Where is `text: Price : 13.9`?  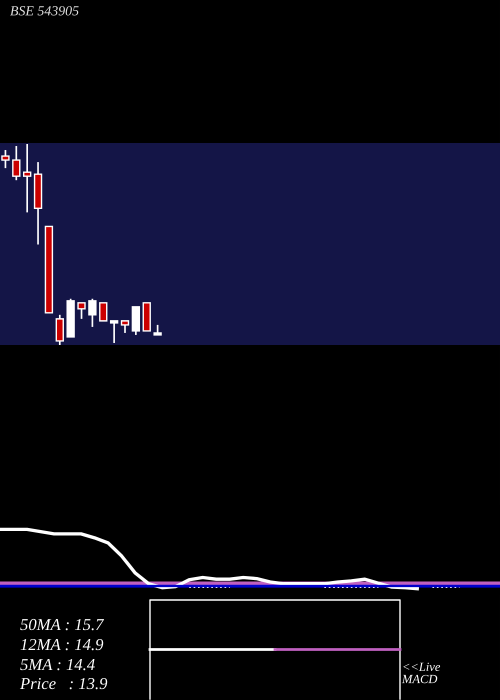 text: Price : 13.9 is located at coordinates (64, 684).